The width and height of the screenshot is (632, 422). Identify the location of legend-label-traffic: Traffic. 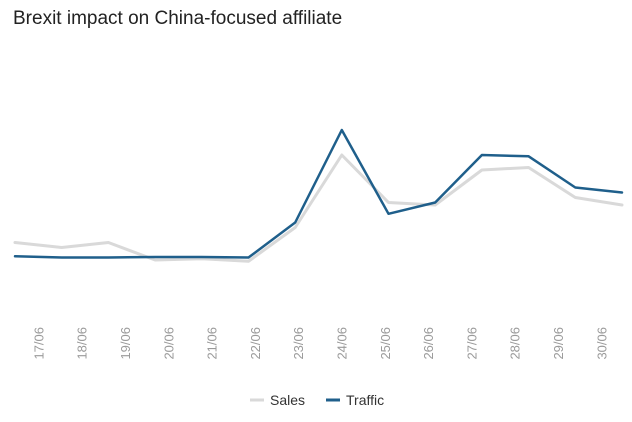
(365, 400).